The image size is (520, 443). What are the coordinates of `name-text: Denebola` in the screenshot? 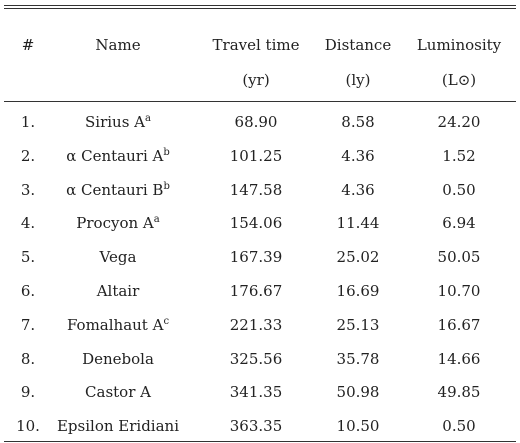 It's located at (118, 358).